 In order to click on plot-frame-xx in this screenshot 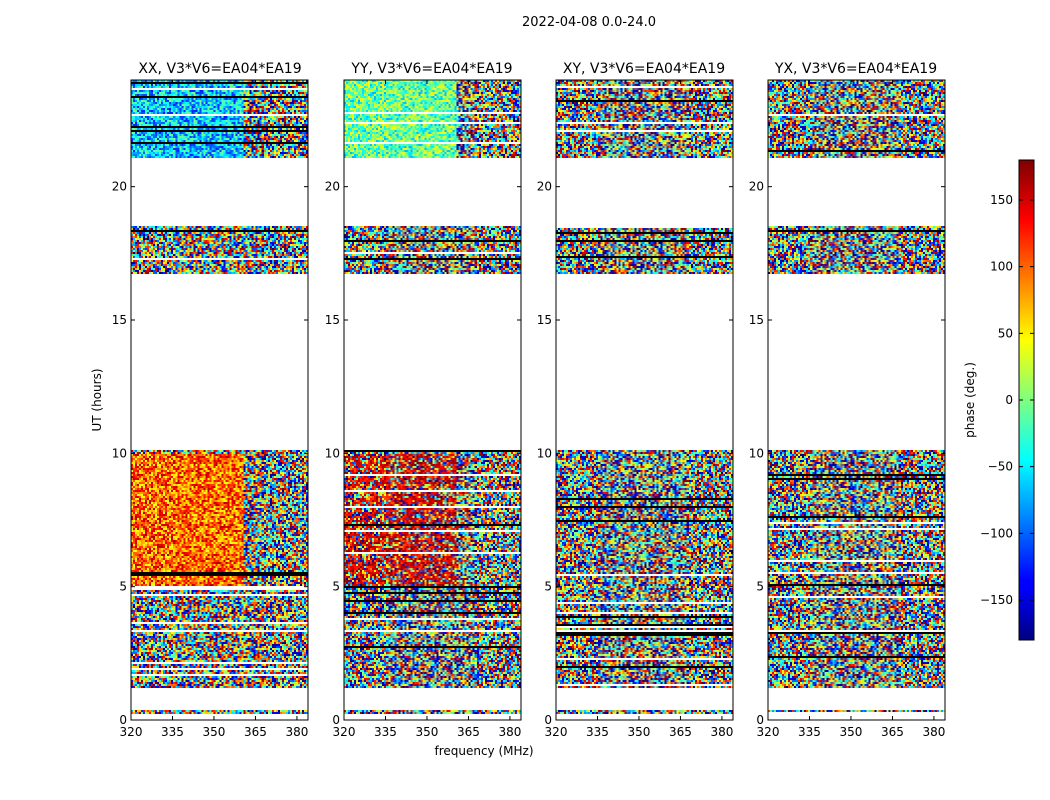, I will do `click(219, 400)`.